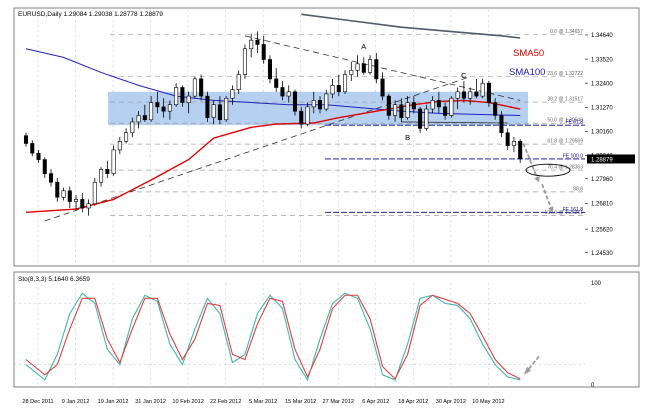  What do you see at coordinates (565, 142) in the screenshot?
I see `fib-label: 61.8 @ 1.29569` at bounding box center [565, 142].